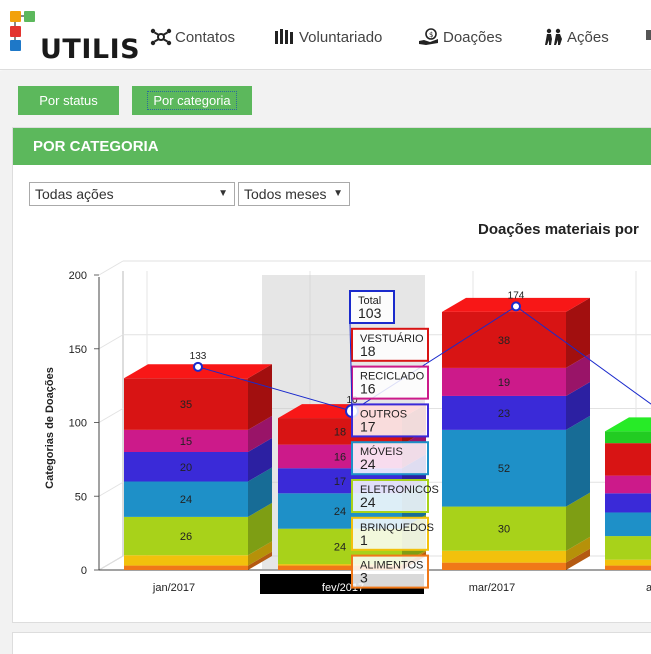 The width and height of the screenshot is (651, 654). What do you see at coordinates (381, 451) in the screenshot?
I see `tooltip-series-name: MÓVEIS` at bounding box center [381, 451].